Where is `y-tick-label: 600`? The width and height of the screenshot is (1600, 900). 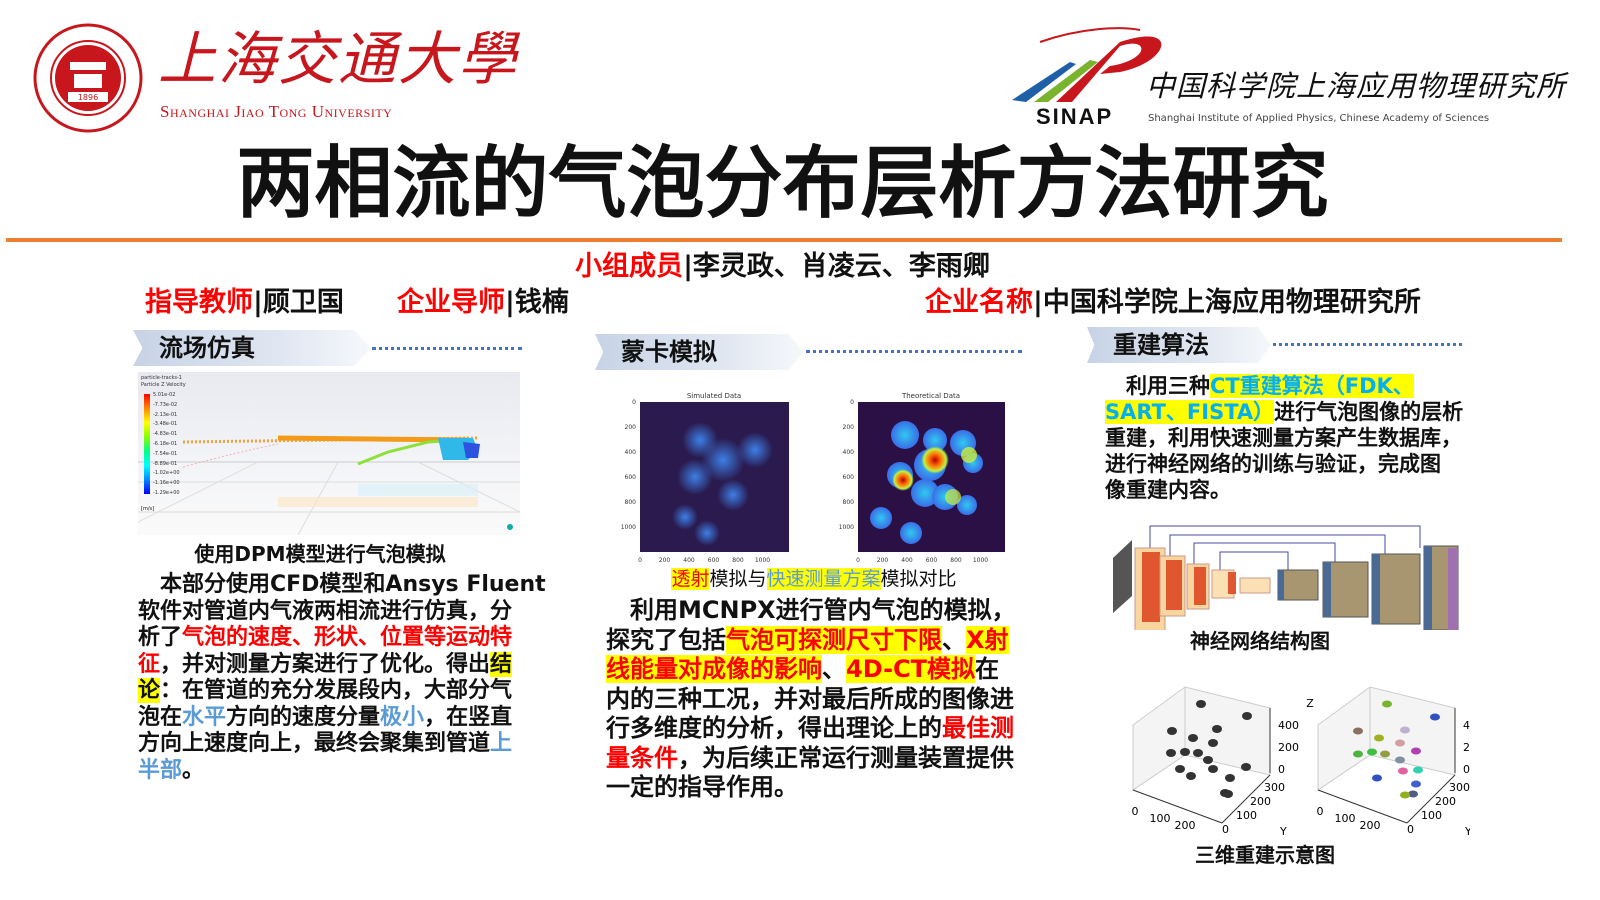
y-tick-label: 600 is located at coordinates (849, 477).